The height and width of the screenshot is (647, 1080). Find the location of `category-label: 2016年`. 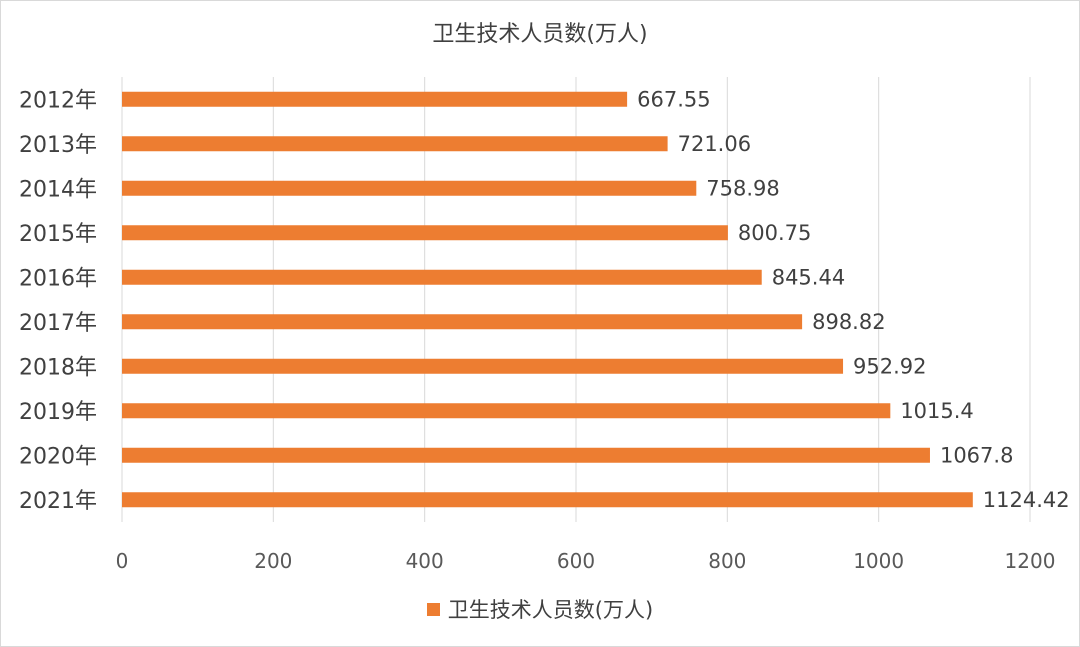

category-label: 2016年 is located at coordinates (58, 278).